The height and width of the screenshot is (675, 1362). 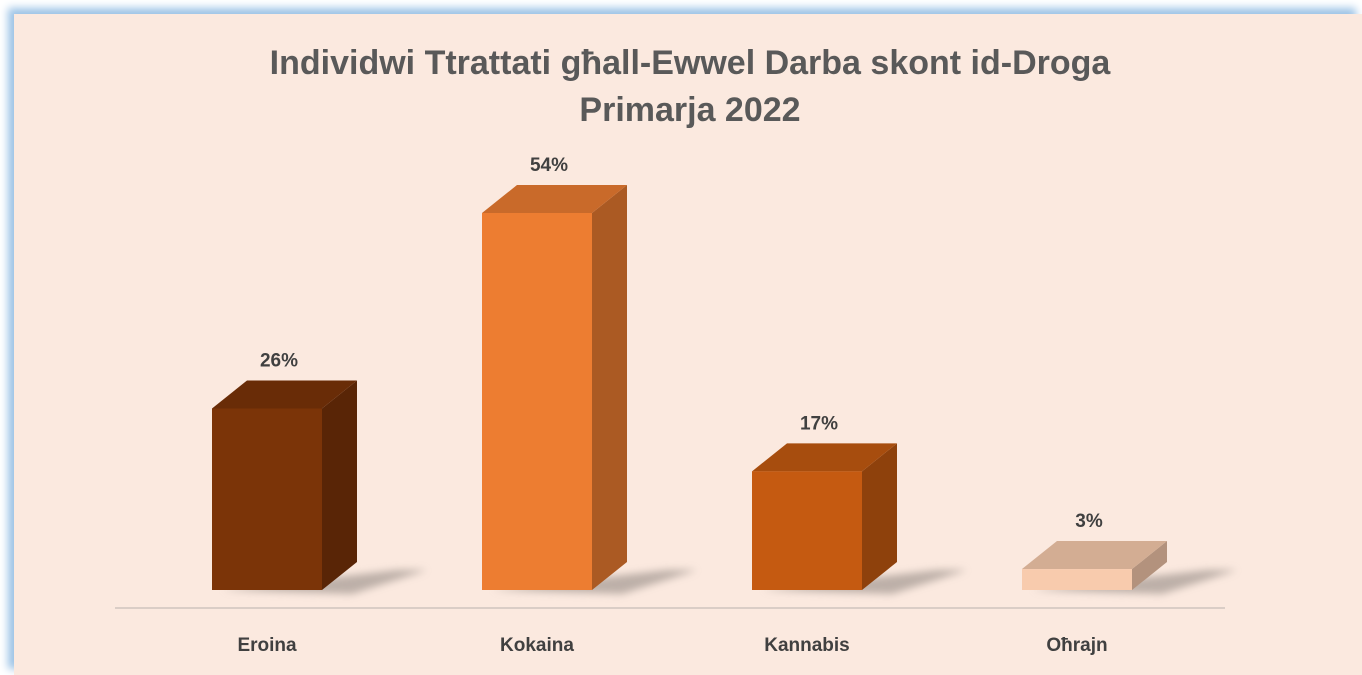 What do you see at coordinates (279, 360) in the screenshot?
I see `data-label: 26%` at bounding box center [279, 360].